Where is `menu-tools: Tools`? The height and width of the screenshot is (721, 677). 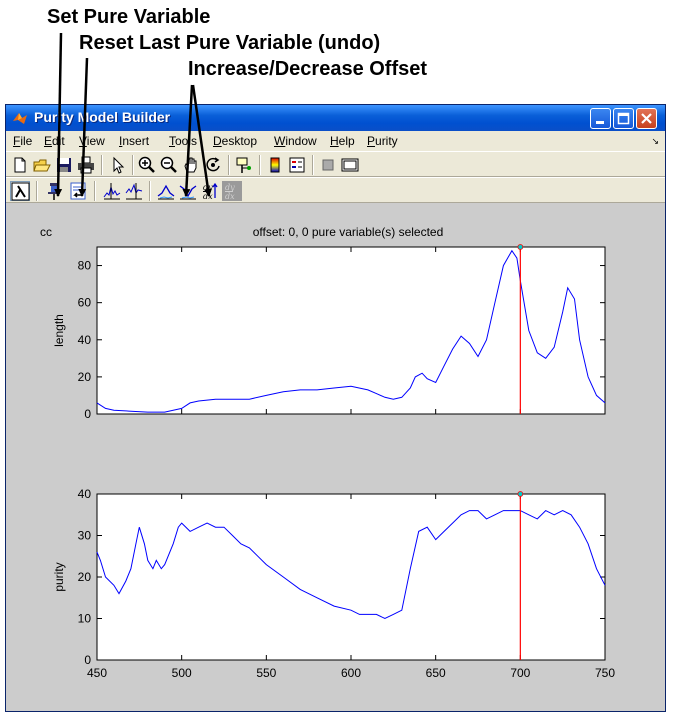
menu-tools: Tools is located at coordinates (183, 141).